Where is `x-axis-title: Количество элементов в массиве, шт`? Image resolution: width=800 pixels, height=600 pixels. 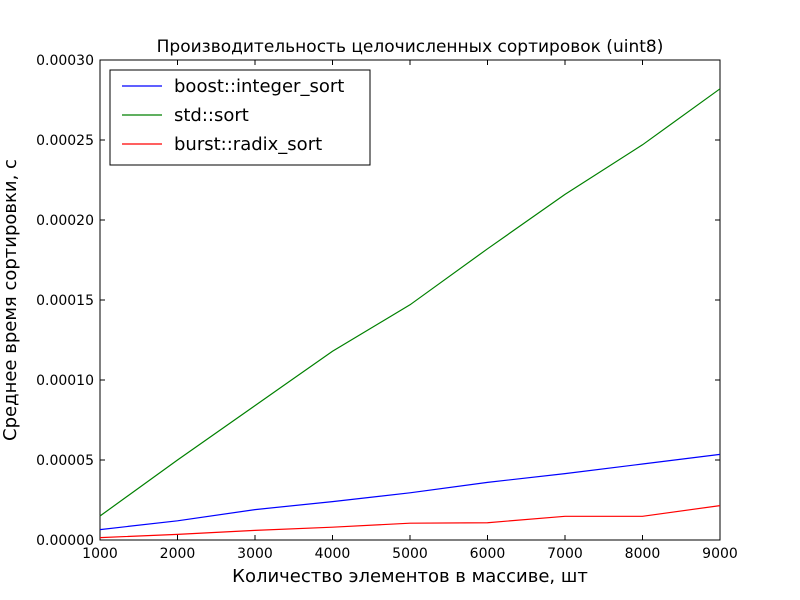 x-axis-title: Количество элементов в массиве, шт is located at coordinates (410, 576).